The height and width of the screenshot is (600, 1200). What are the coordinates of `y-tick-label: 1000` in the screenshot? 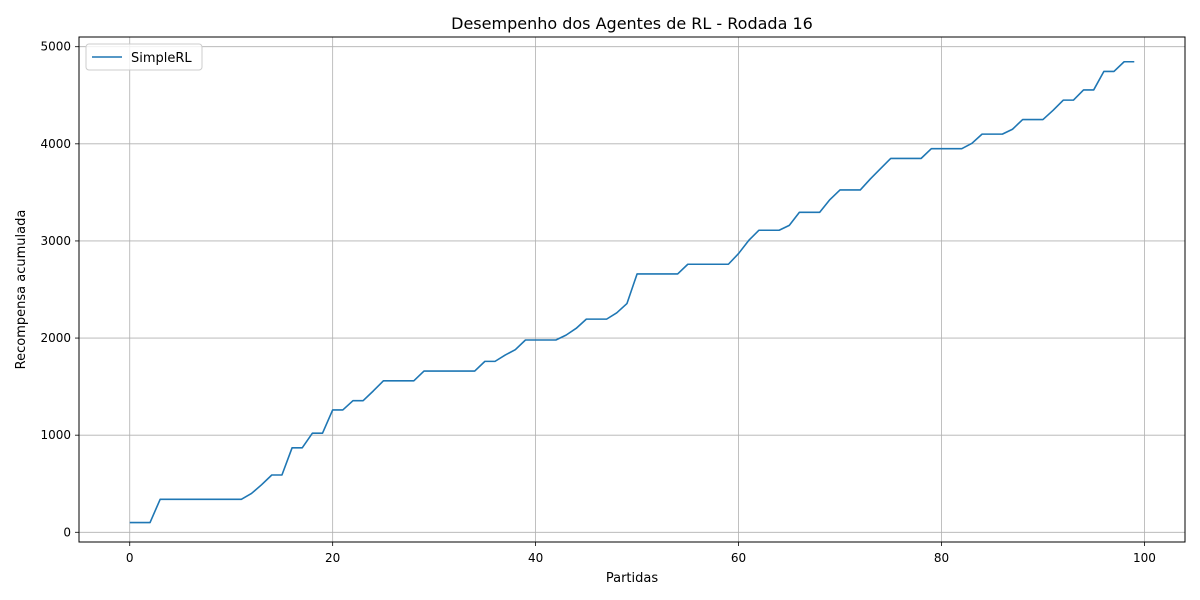 It's located at (55, 435).